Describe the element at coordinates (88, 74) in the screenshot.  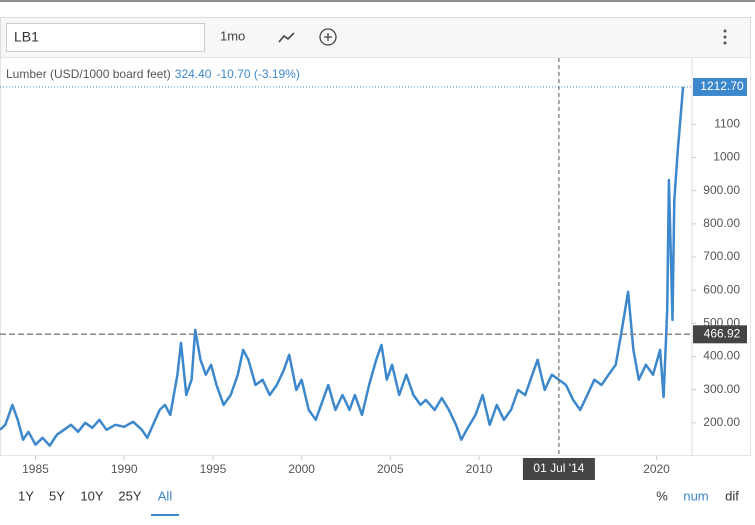
I see `series-title: Lumber (USD/1000 board feet)` at that location.